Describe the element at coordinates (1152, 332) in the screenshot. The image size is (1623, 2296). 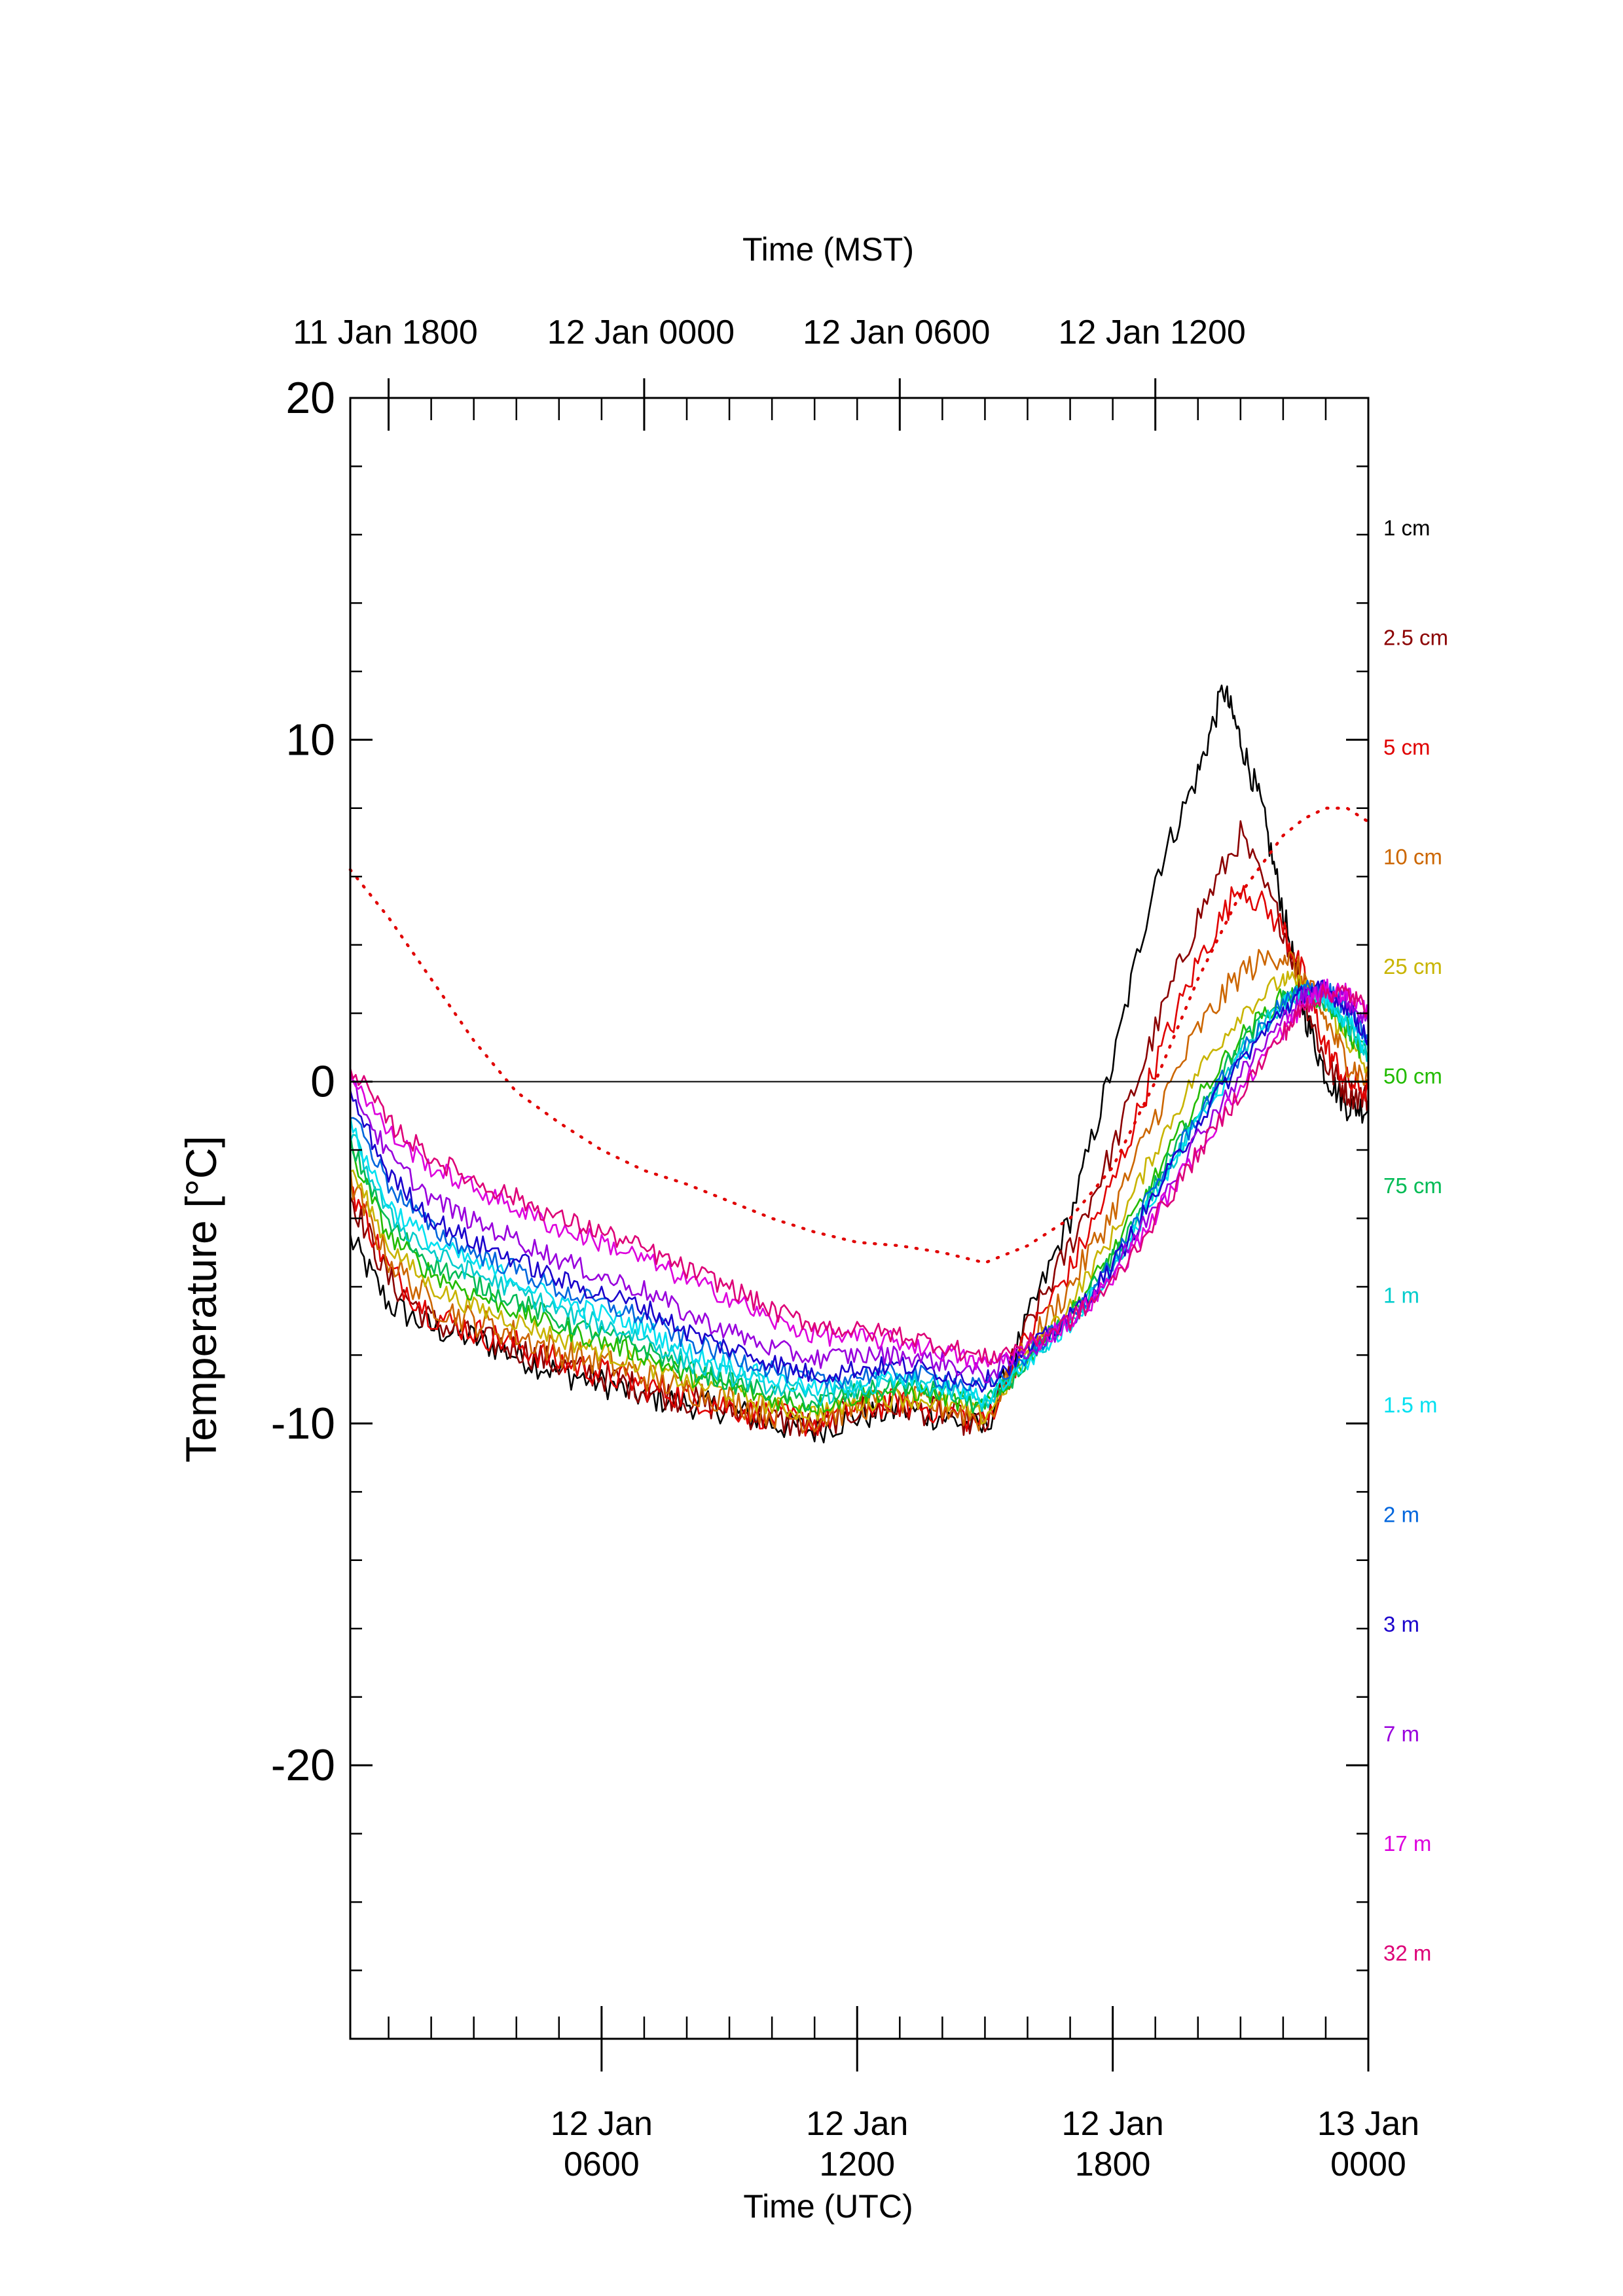
I see `top-tick-label: 12 Jan 1200` at that location.